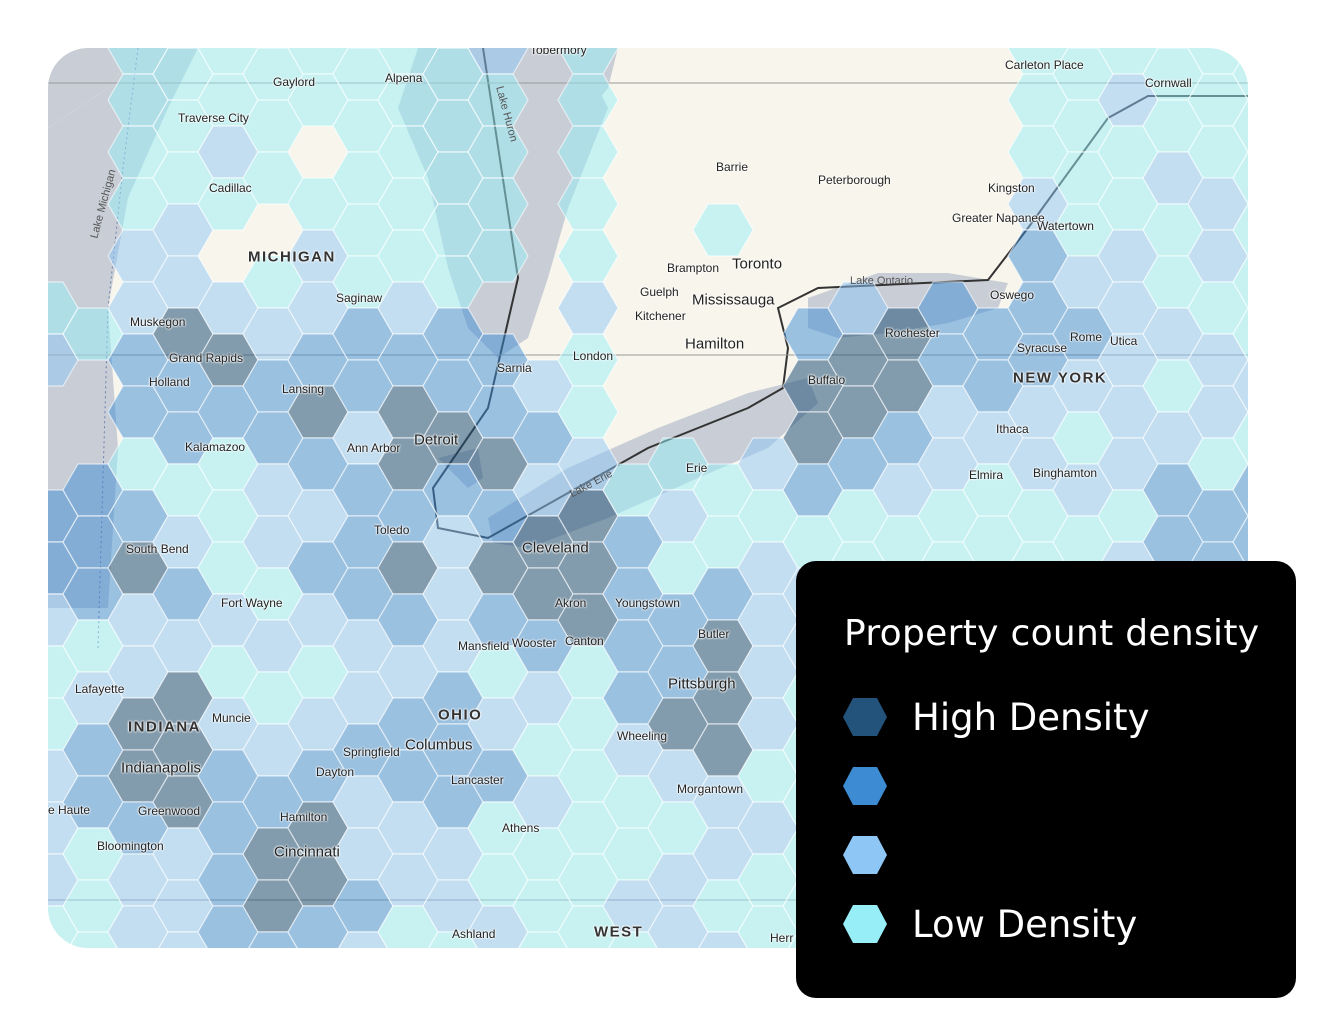 The width and height of the screenshot is (1319, 1027). Describe the element at coordinates (335, 772) in the screenshot. I see `place-label-dayton: Dayton` at that location.